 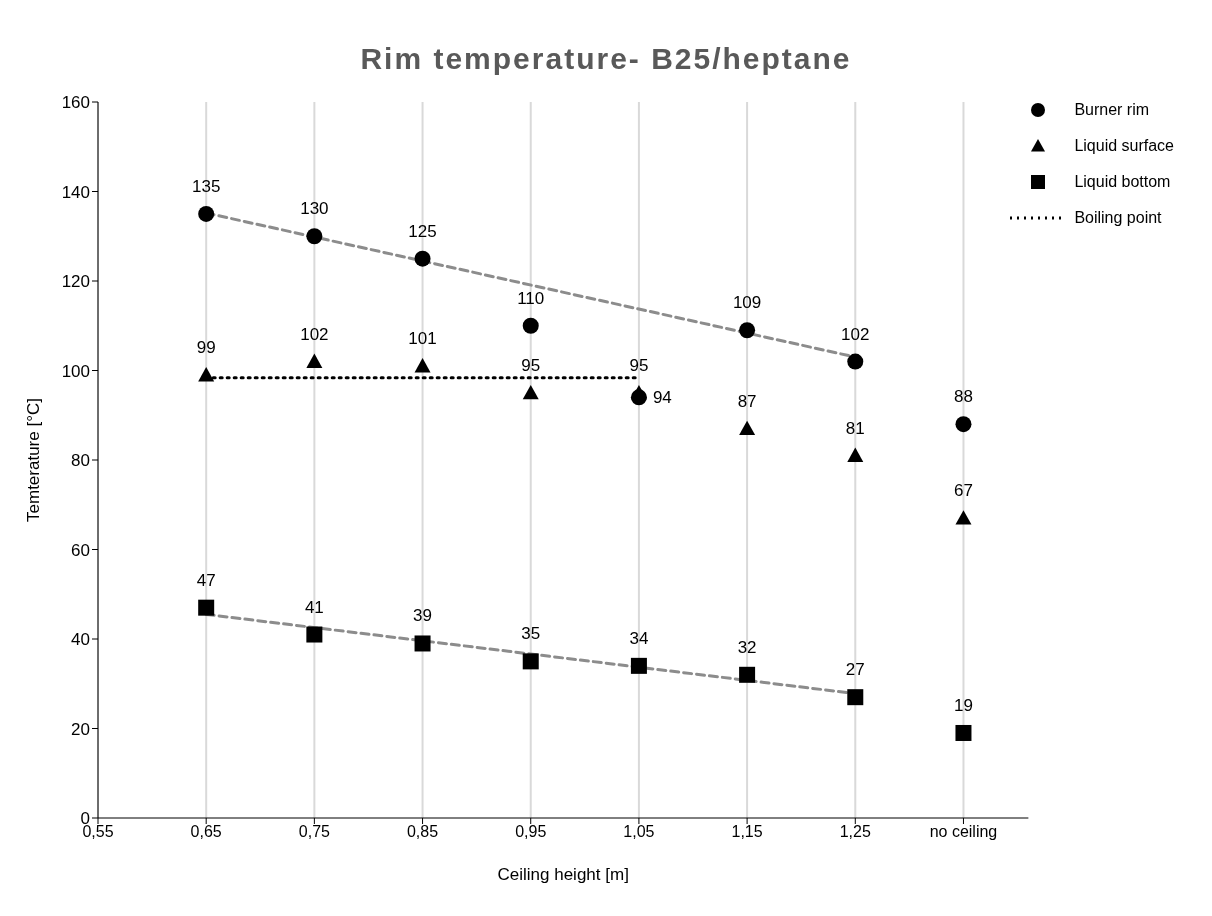 I want to click on y-tick-label: 40, so click(x=80, y=640).